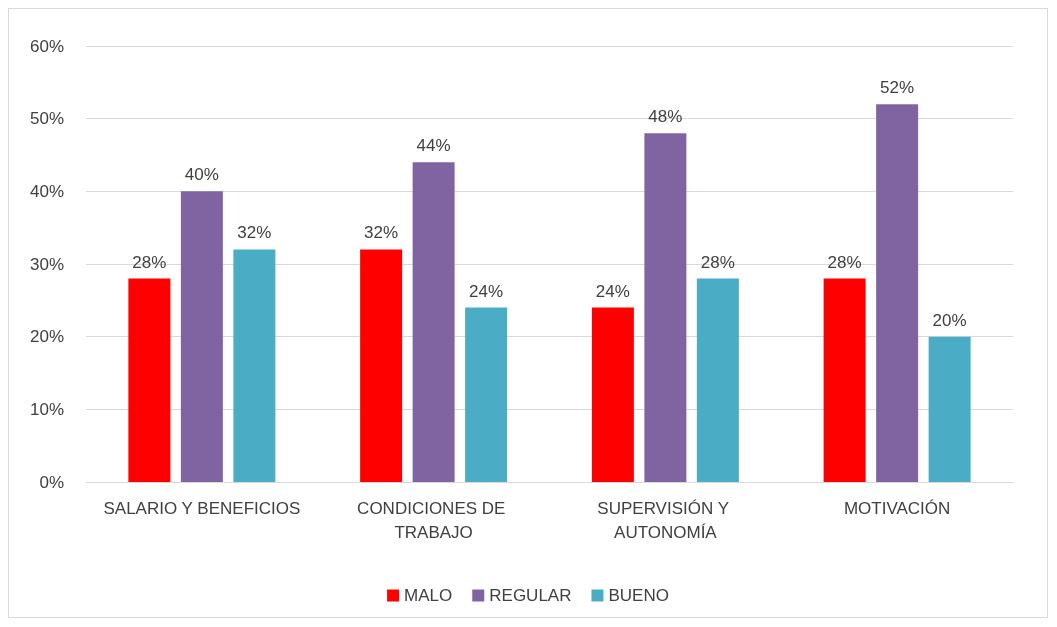 The height and width of the screenshot is (627, 1057). What do you see at coordinates (434, 520) in the screenshot?
I see `x-tick-label: CONDICIONES DE TRABAJO` at bounding box center [434, 520].